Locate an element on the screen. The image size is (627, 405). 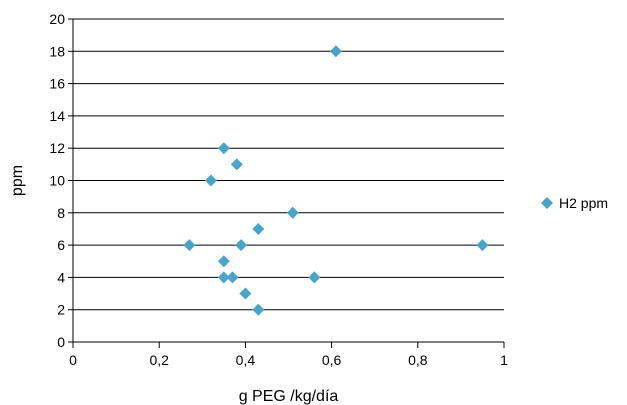
y-tick-label: 8 is located at coordinates (61, 213).